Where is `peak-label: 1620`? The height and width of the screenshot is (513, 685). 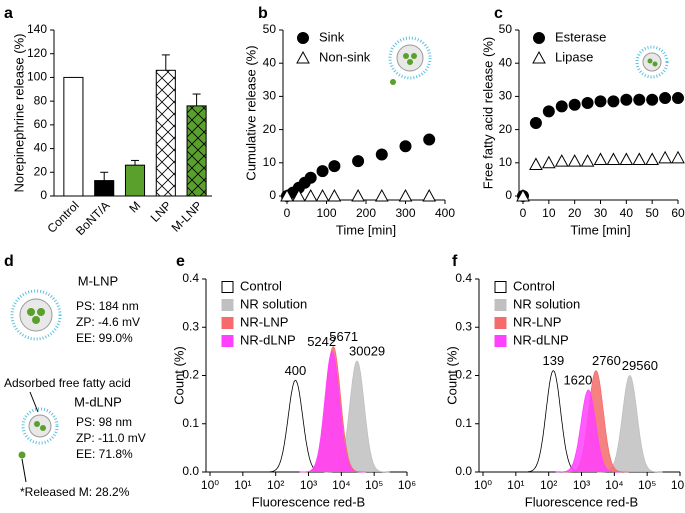 peak-label: 1620 is located at coordinates (577, 379).